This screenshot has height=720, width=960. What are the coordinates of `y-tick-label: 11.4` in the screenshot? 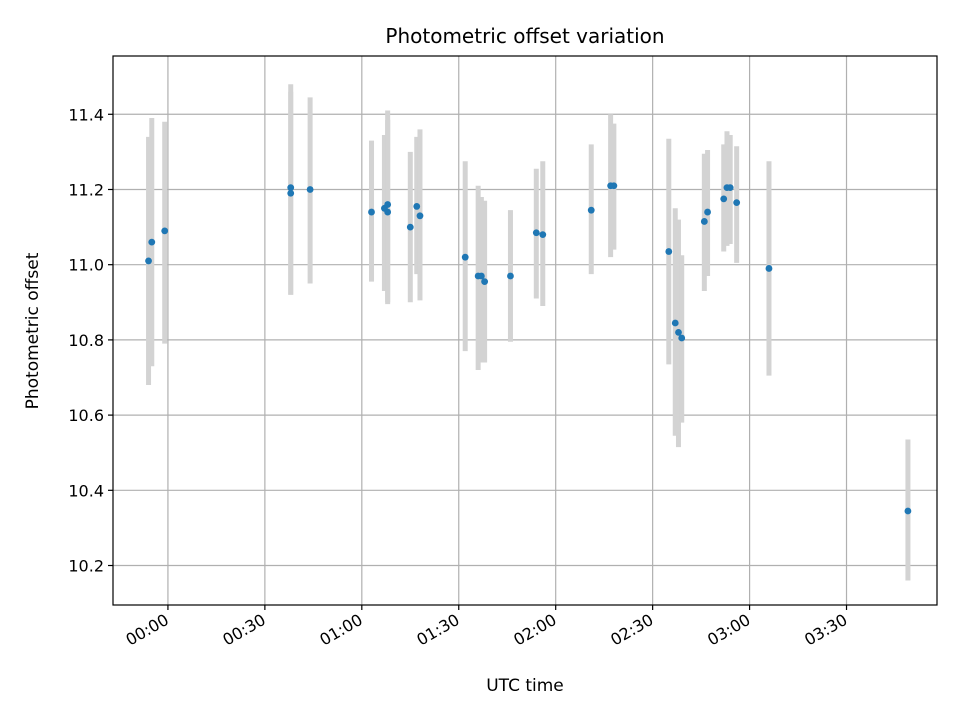 It's located at (86, 114).